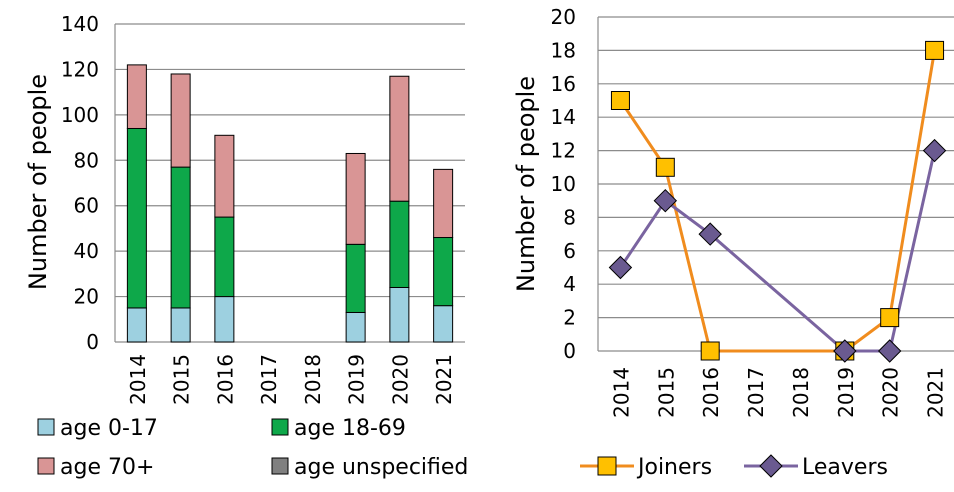  Describe the element at coordinates (845, 351) in the screenshot. I see `marker-leavers-2019` at that location.